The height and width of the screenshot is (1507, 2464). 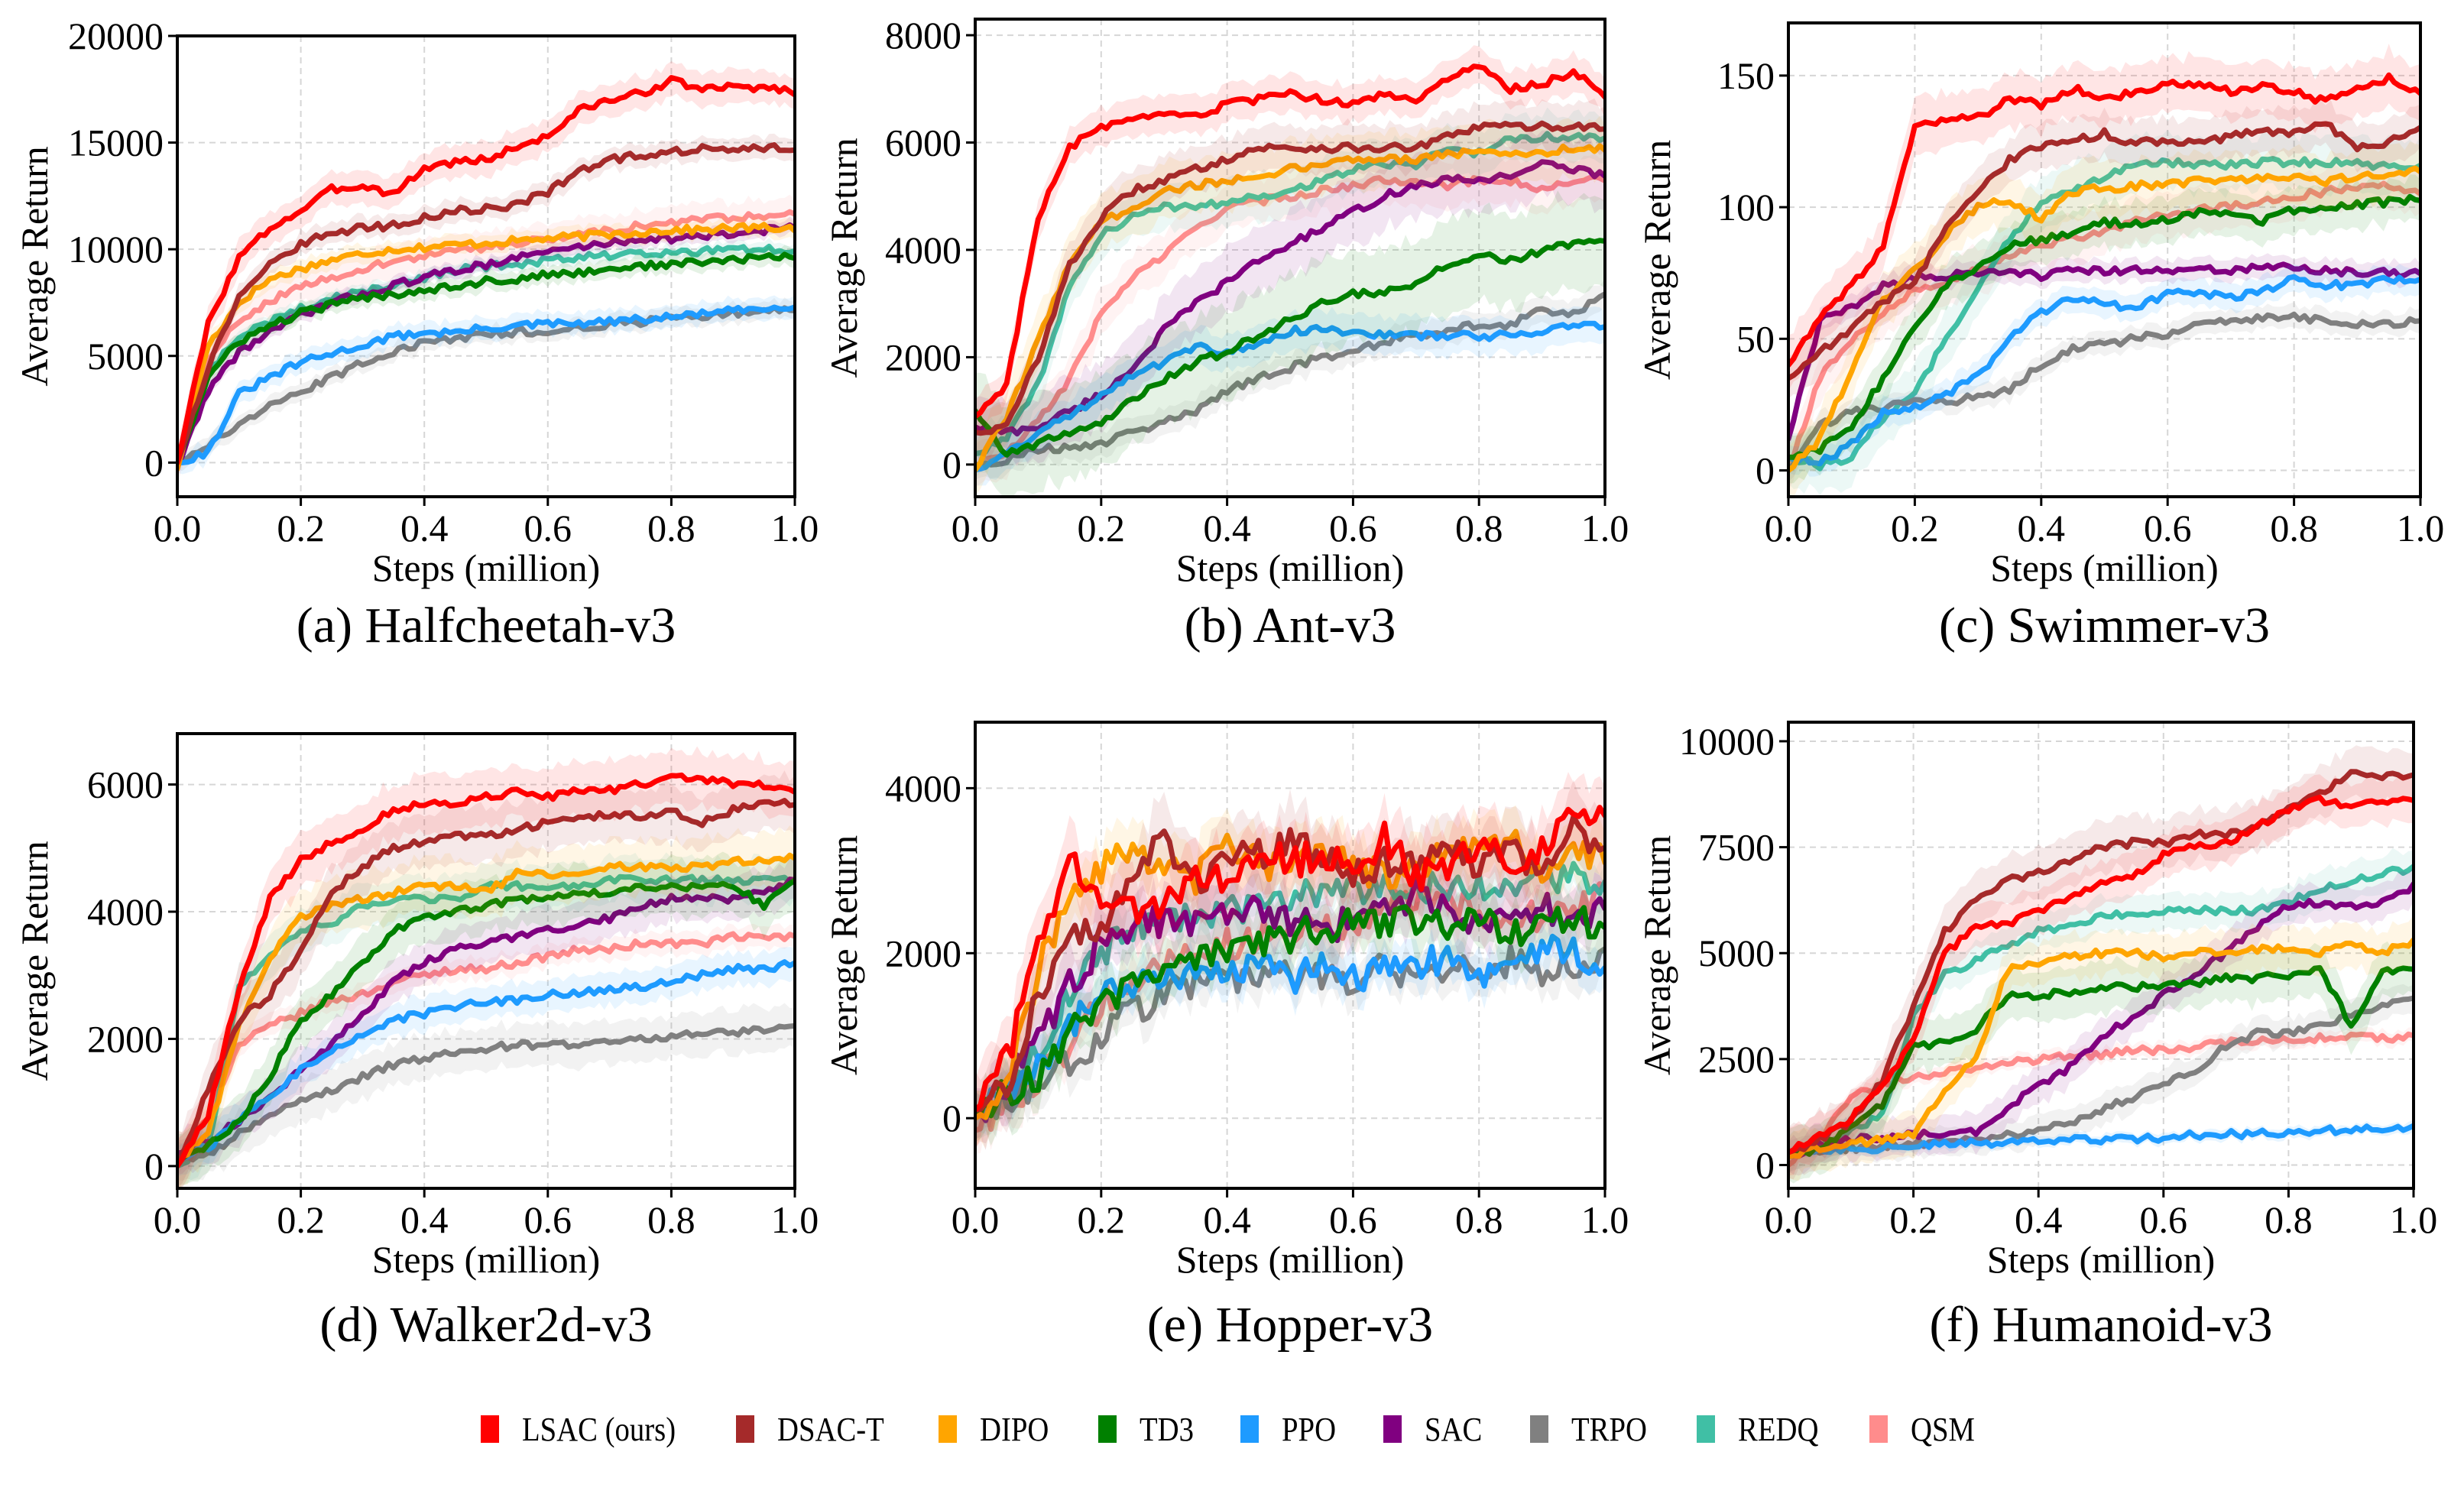 What do you see at coordinates (125, 911) in the screenshot?
I see `y-tick-label: 4000` at bounding box center [125, 911].